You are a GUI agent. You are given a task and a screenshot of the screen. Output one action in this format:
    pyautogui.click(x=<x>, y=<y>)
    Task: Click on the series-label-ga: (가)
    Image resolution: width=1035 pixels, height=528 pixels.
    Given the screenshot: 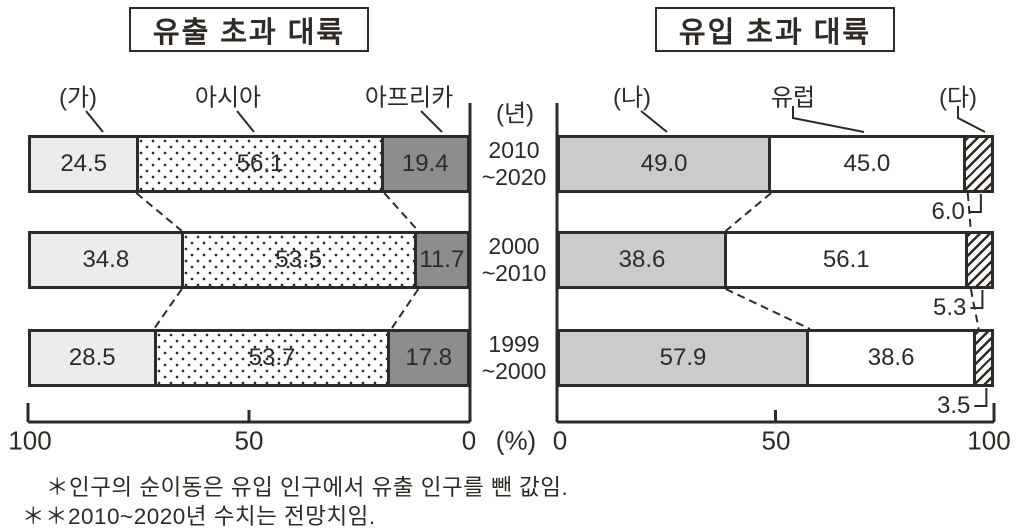 What is the action you would take?
    pyautogui.click(x=78, y=98)
    